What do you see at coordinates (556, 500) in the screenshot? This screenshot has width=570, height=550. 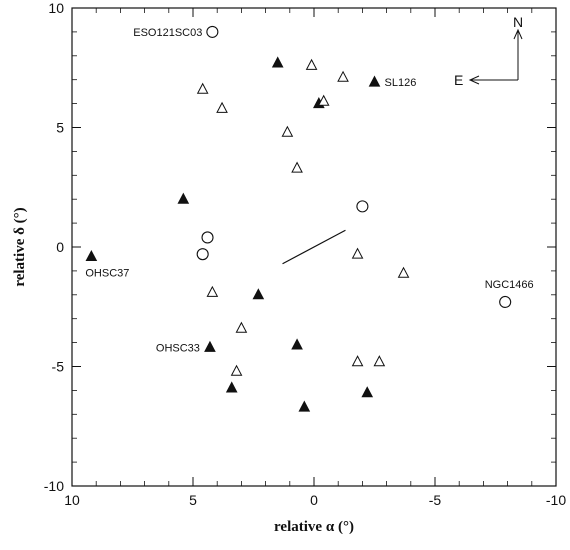 I see `x-tick-label: -10` at bounding box center [556, 500].